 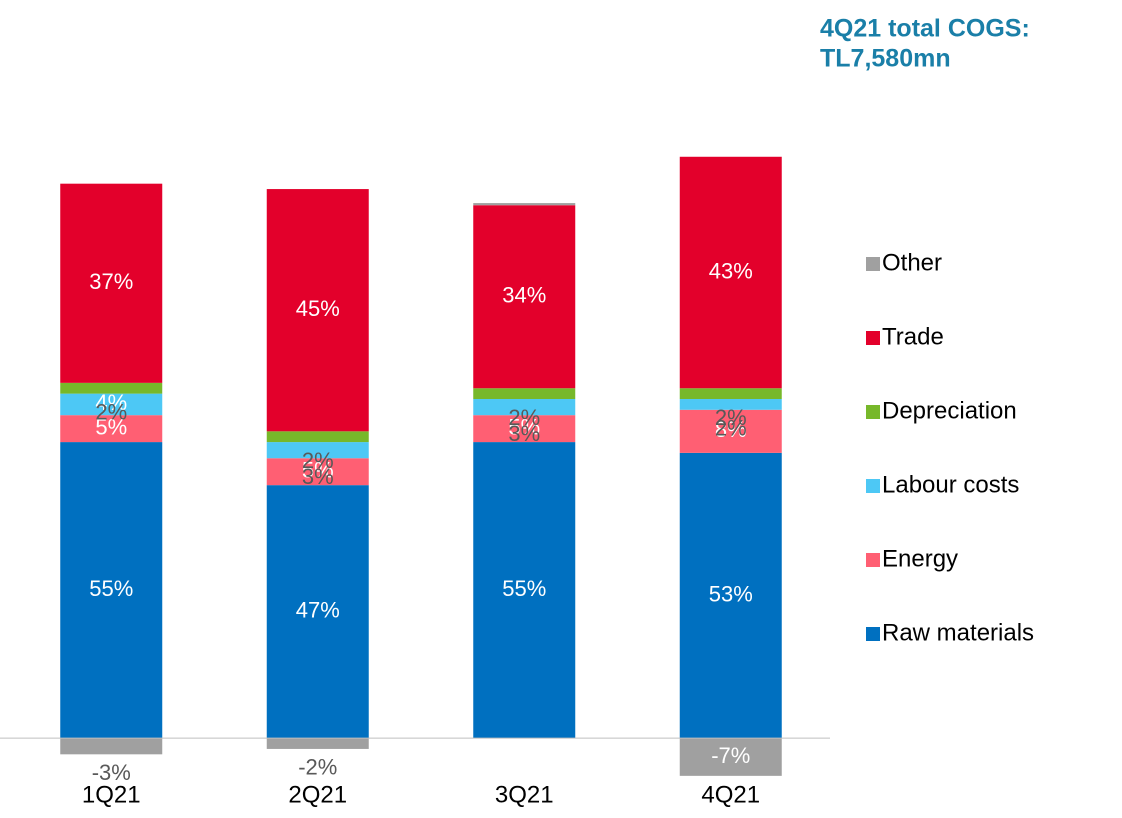 What do you see at coordinates (912, 262) in the screenshot?
I see `legend-label: Other` at bounding box center [912, 262].